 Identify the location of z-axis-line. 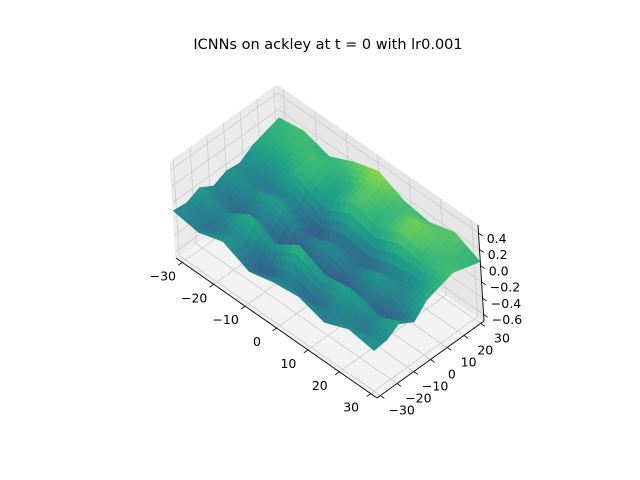
(481, 273).